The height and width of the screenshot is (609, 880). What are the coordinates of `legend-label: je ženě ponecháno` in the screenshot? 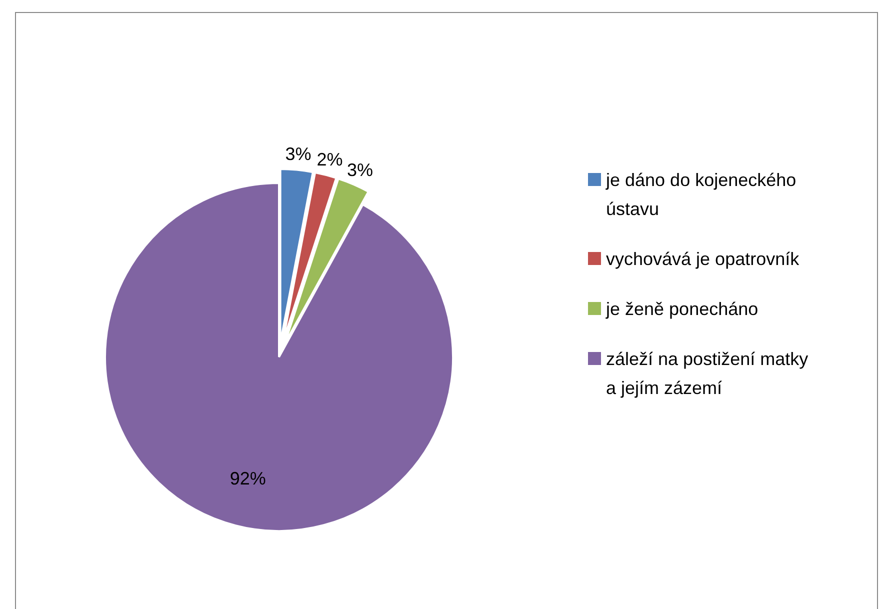 It's located at (681, 309).